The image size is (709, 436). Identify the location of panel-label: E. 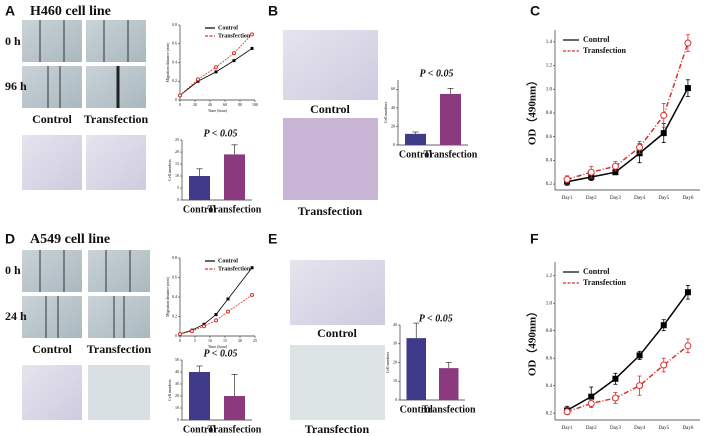
(272, 239).